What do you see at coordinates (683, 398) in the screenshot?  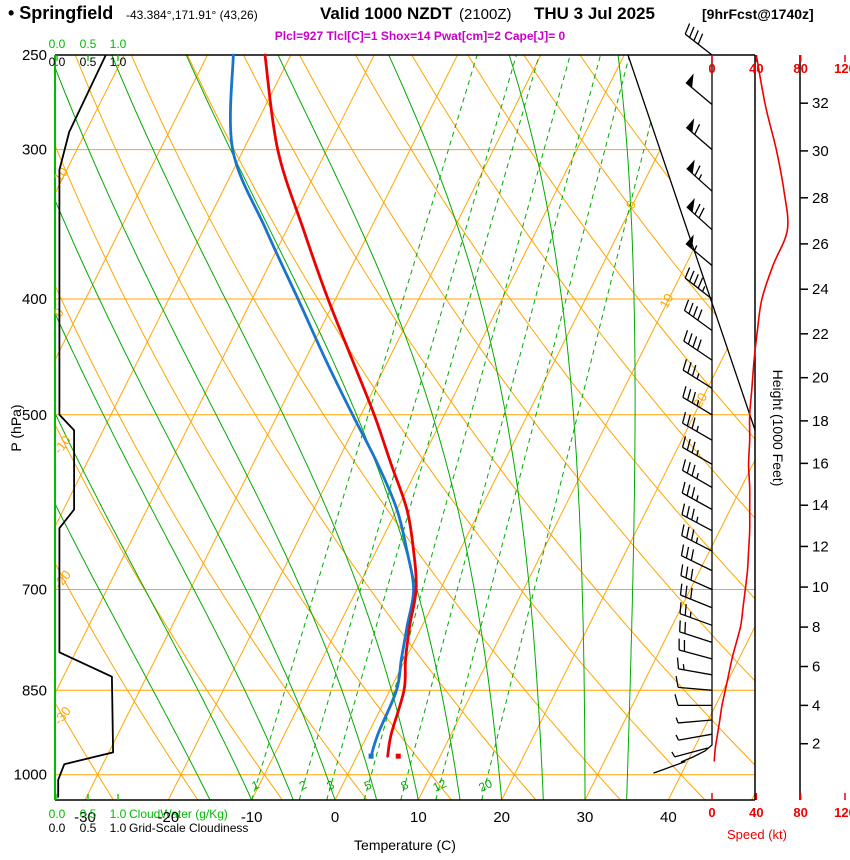 I see `wind-barbs` at bounding box center [683, 398].